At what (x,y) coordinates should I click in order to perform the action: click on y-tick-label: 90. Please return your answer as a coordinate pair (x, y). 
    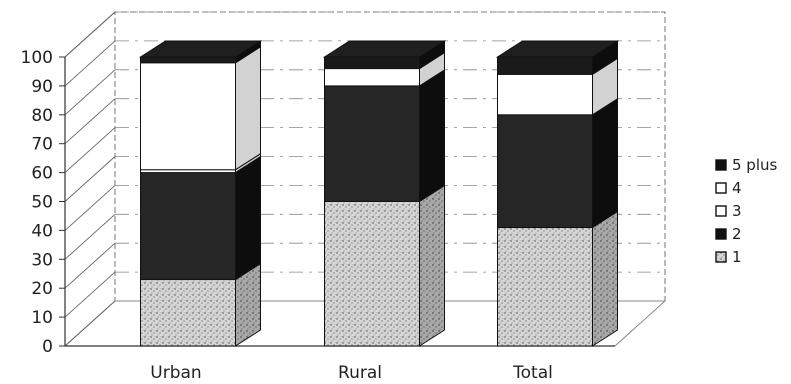
    Looking at the image, I should click on (42, 87).